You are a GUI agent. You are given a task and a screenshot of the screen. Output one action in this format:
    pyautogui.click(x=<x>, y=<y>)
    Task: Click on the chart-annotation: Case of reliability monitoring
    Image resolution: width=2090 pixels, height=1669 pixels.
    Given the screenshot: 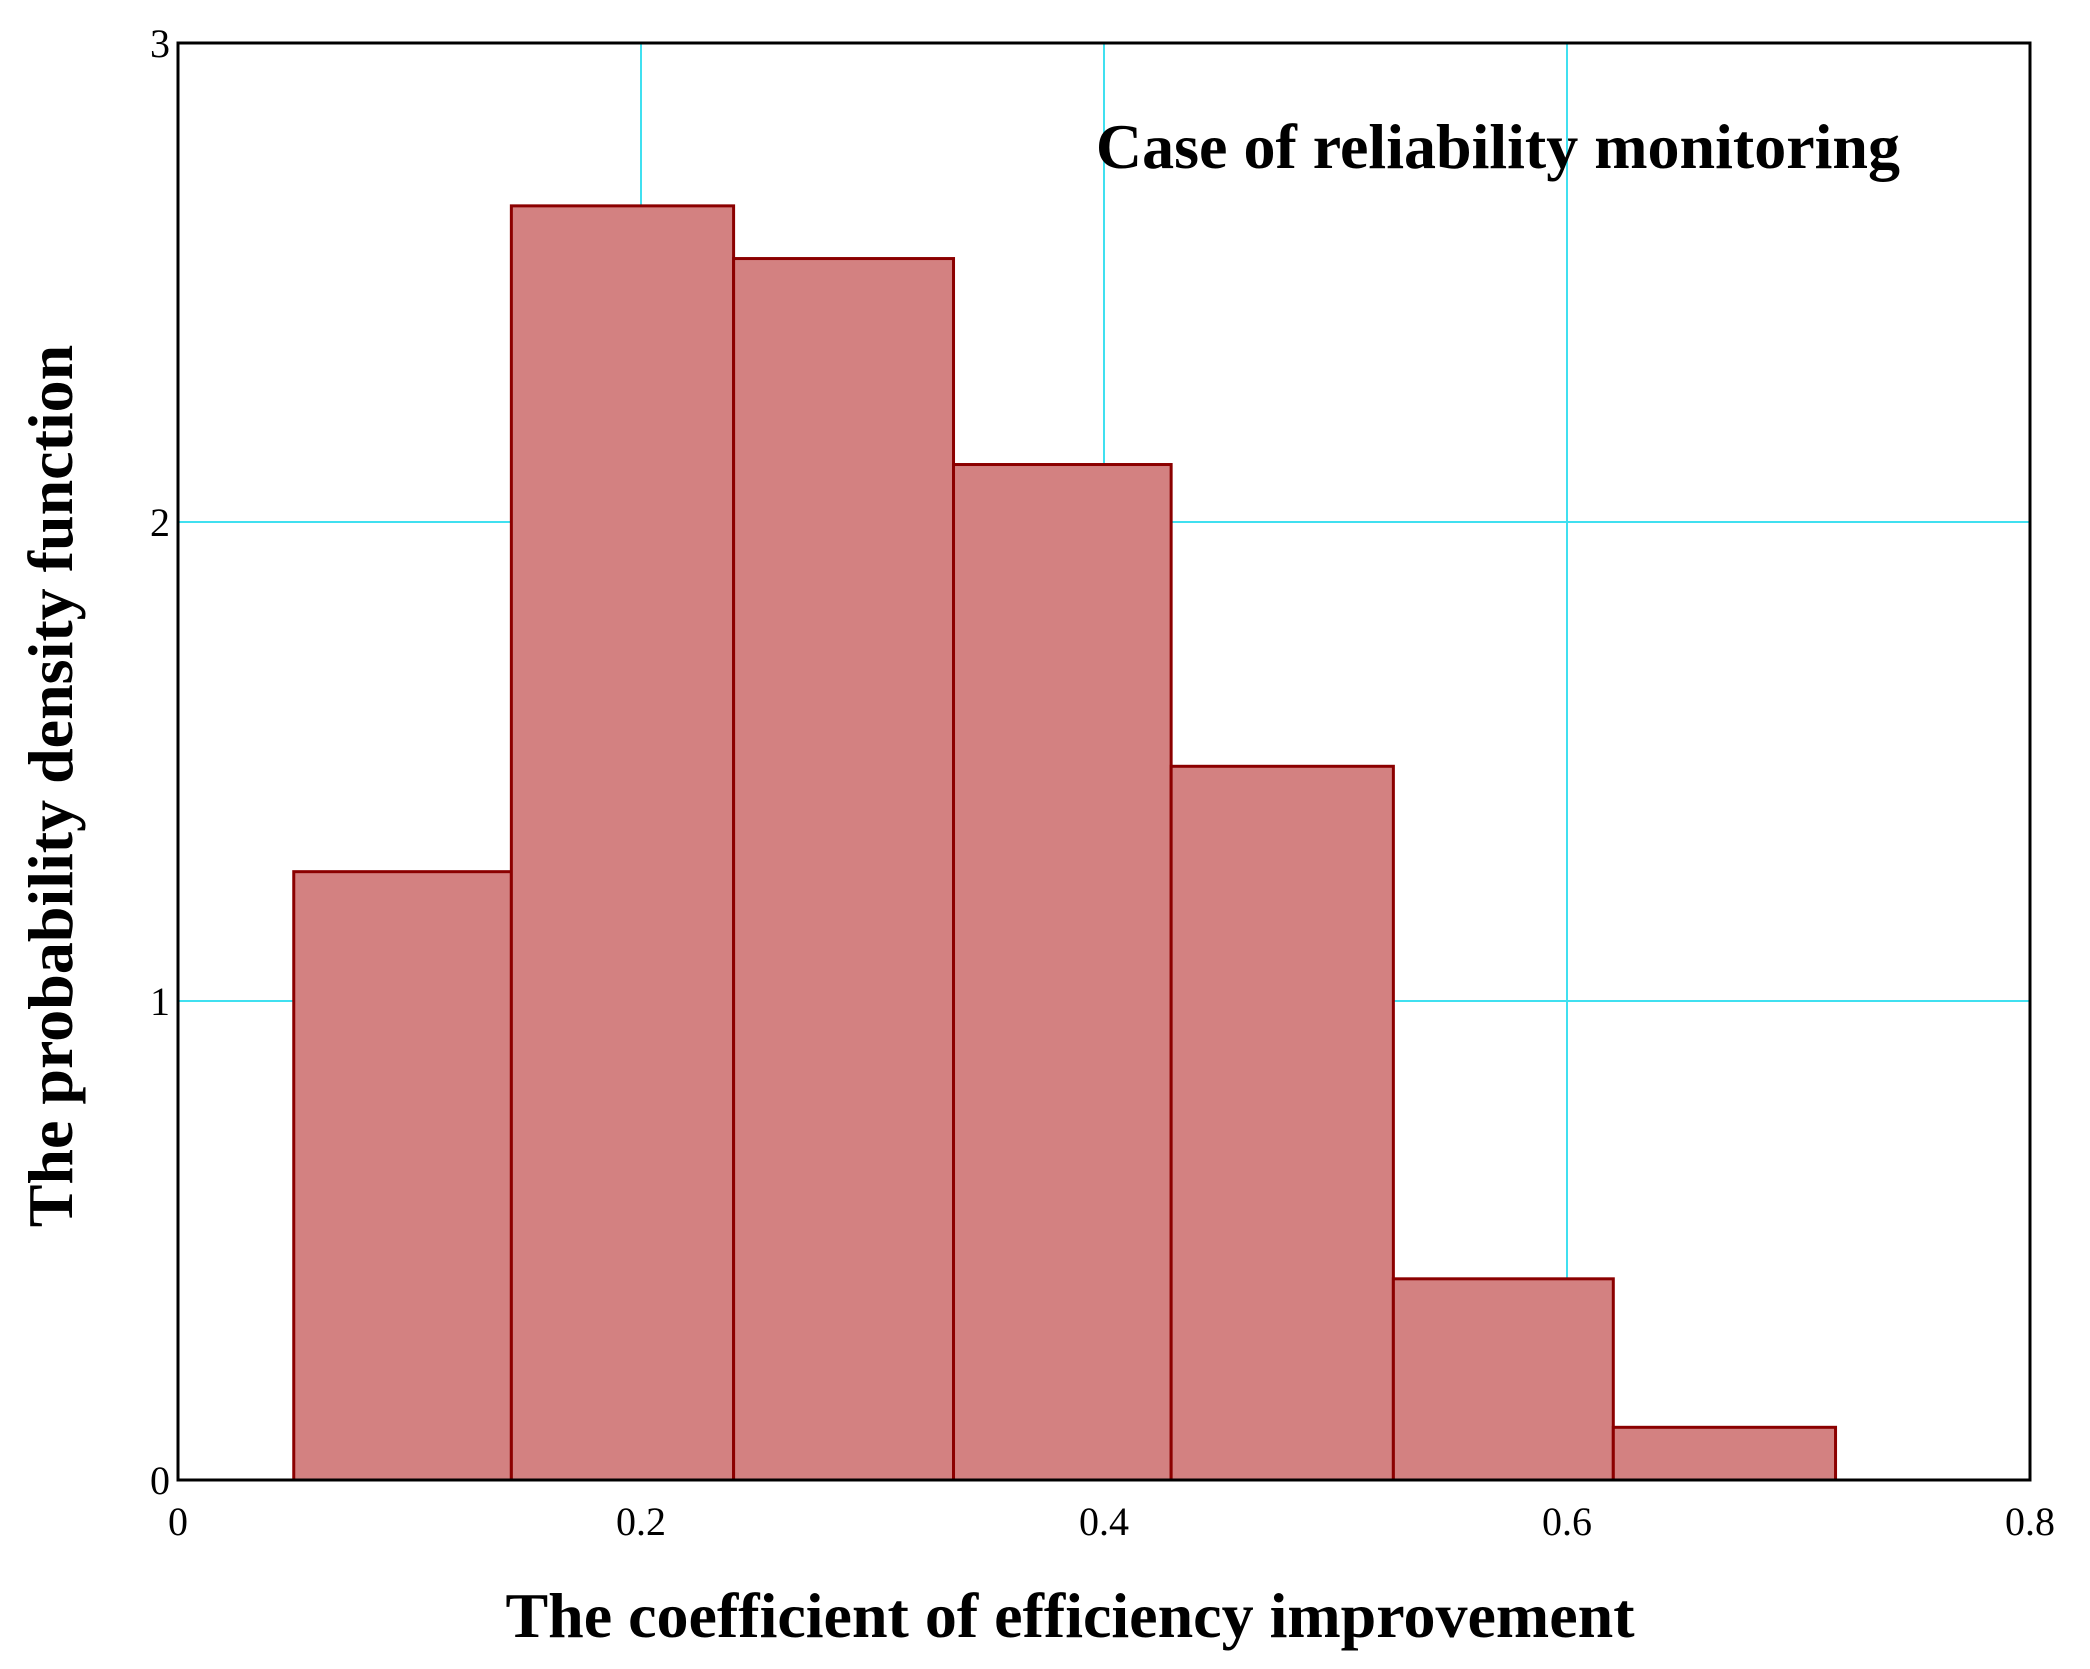 What is the action you would take?
    pyautogui.click(x=1498, y=146)
    